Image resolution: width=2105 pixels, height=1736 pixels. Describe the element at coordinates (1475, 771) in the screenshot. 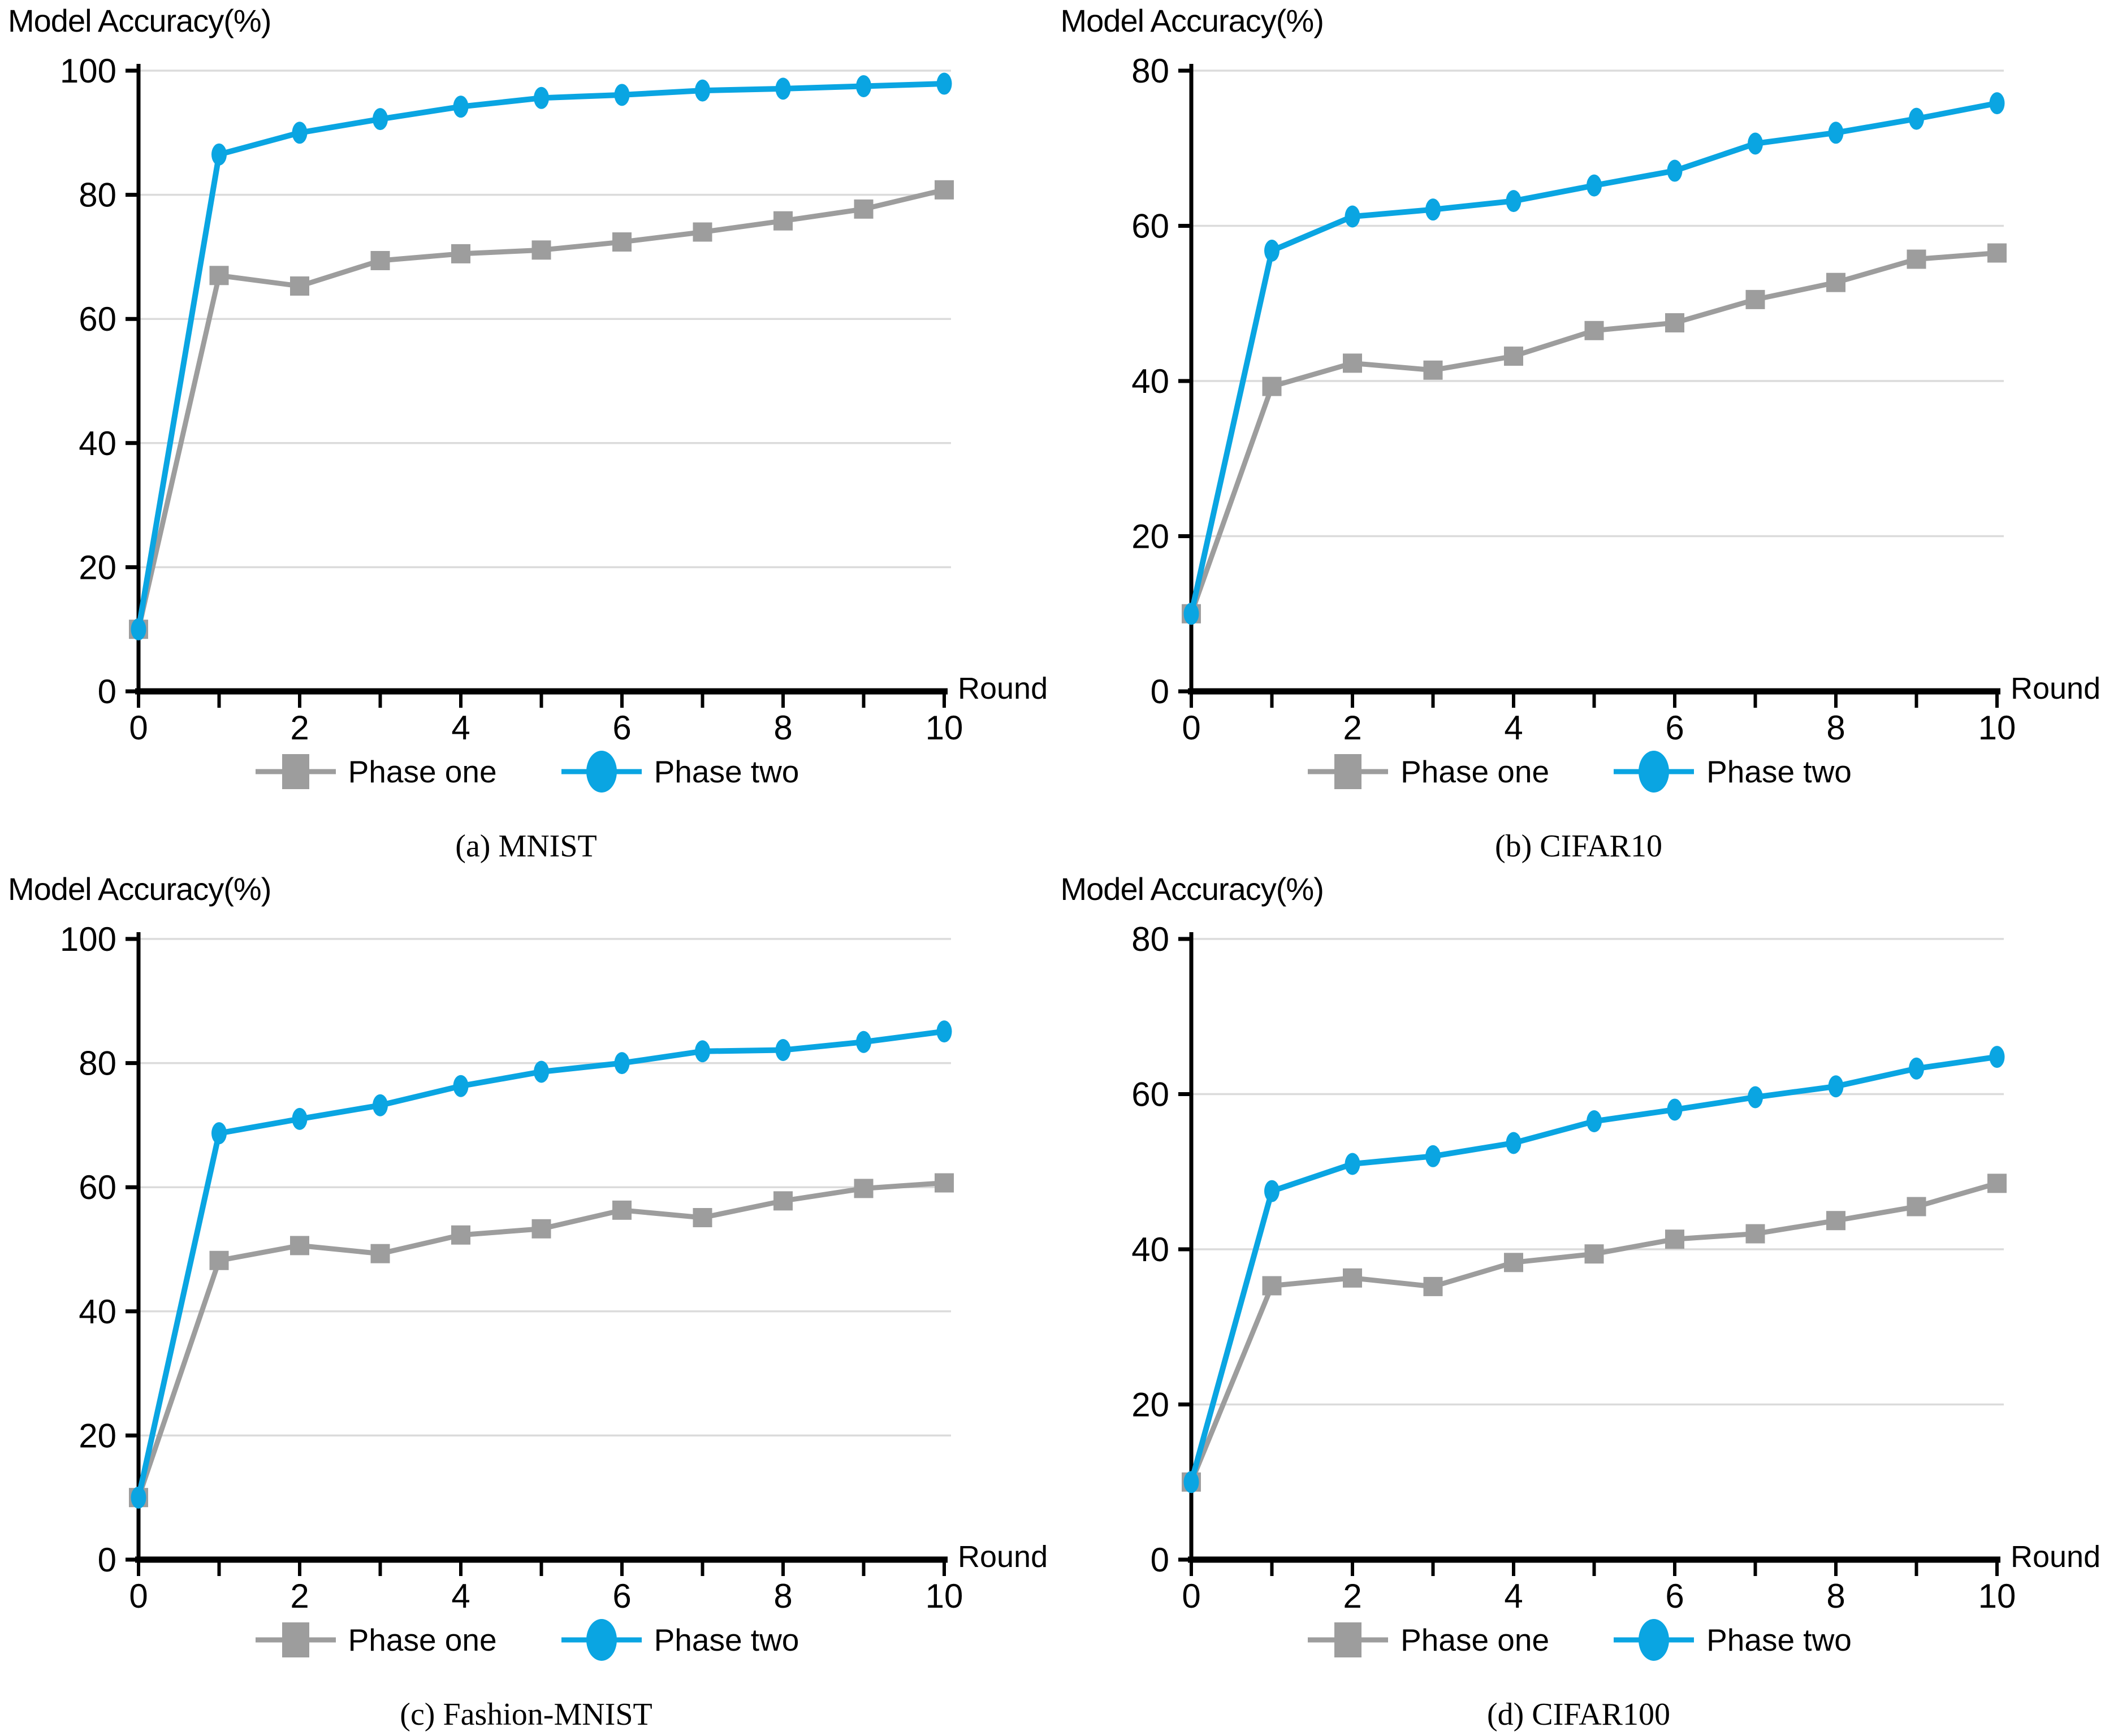

I see `legend-label-phase-one: Phase one` at that location.